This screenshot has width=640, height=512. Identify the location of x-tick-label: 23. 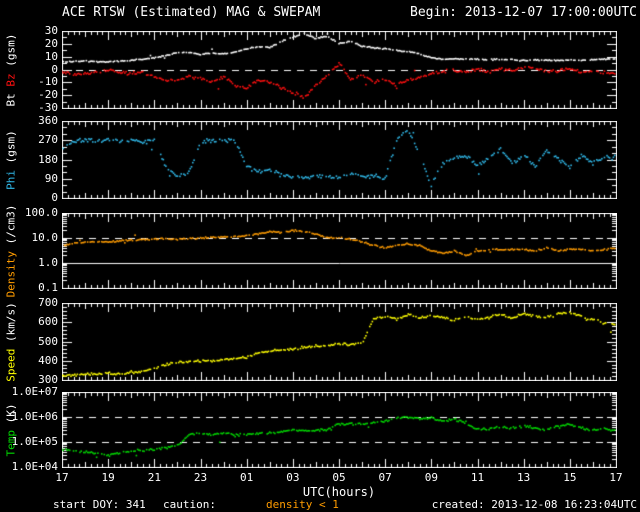
(200, 477).